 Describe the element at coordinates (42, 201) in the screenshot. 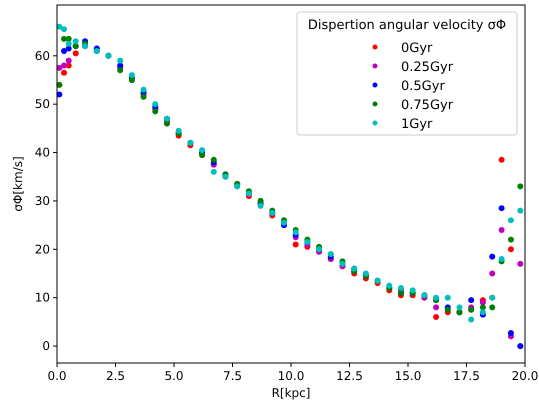

I see `y-tick-label: 30` at that location.